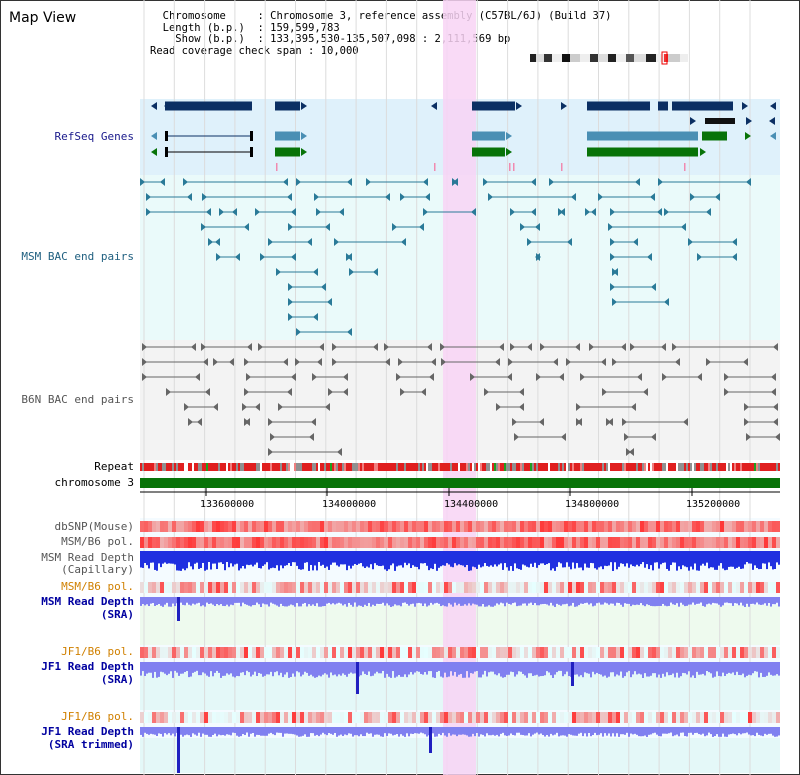 The width and height of the screenshot is (800, 775). What do you see at coordinates (594, 58) in the screenshot?
I see `ideogram-band` at bounding box center [594, 58].